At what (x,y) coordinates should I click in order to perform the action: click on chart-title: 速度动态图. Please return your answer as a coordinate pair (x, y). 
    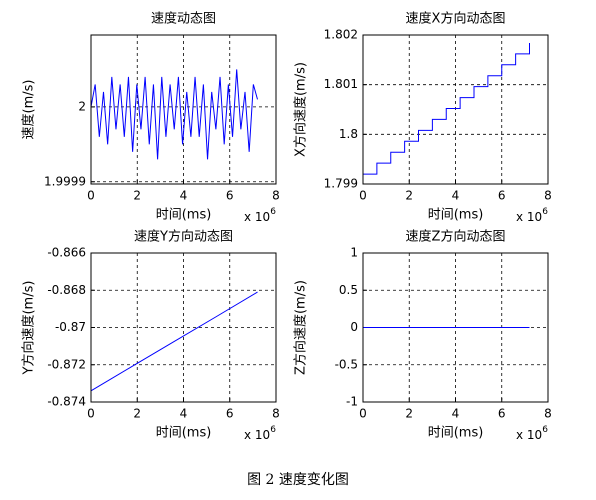
    Looking at the image, I should click on (183, 19).